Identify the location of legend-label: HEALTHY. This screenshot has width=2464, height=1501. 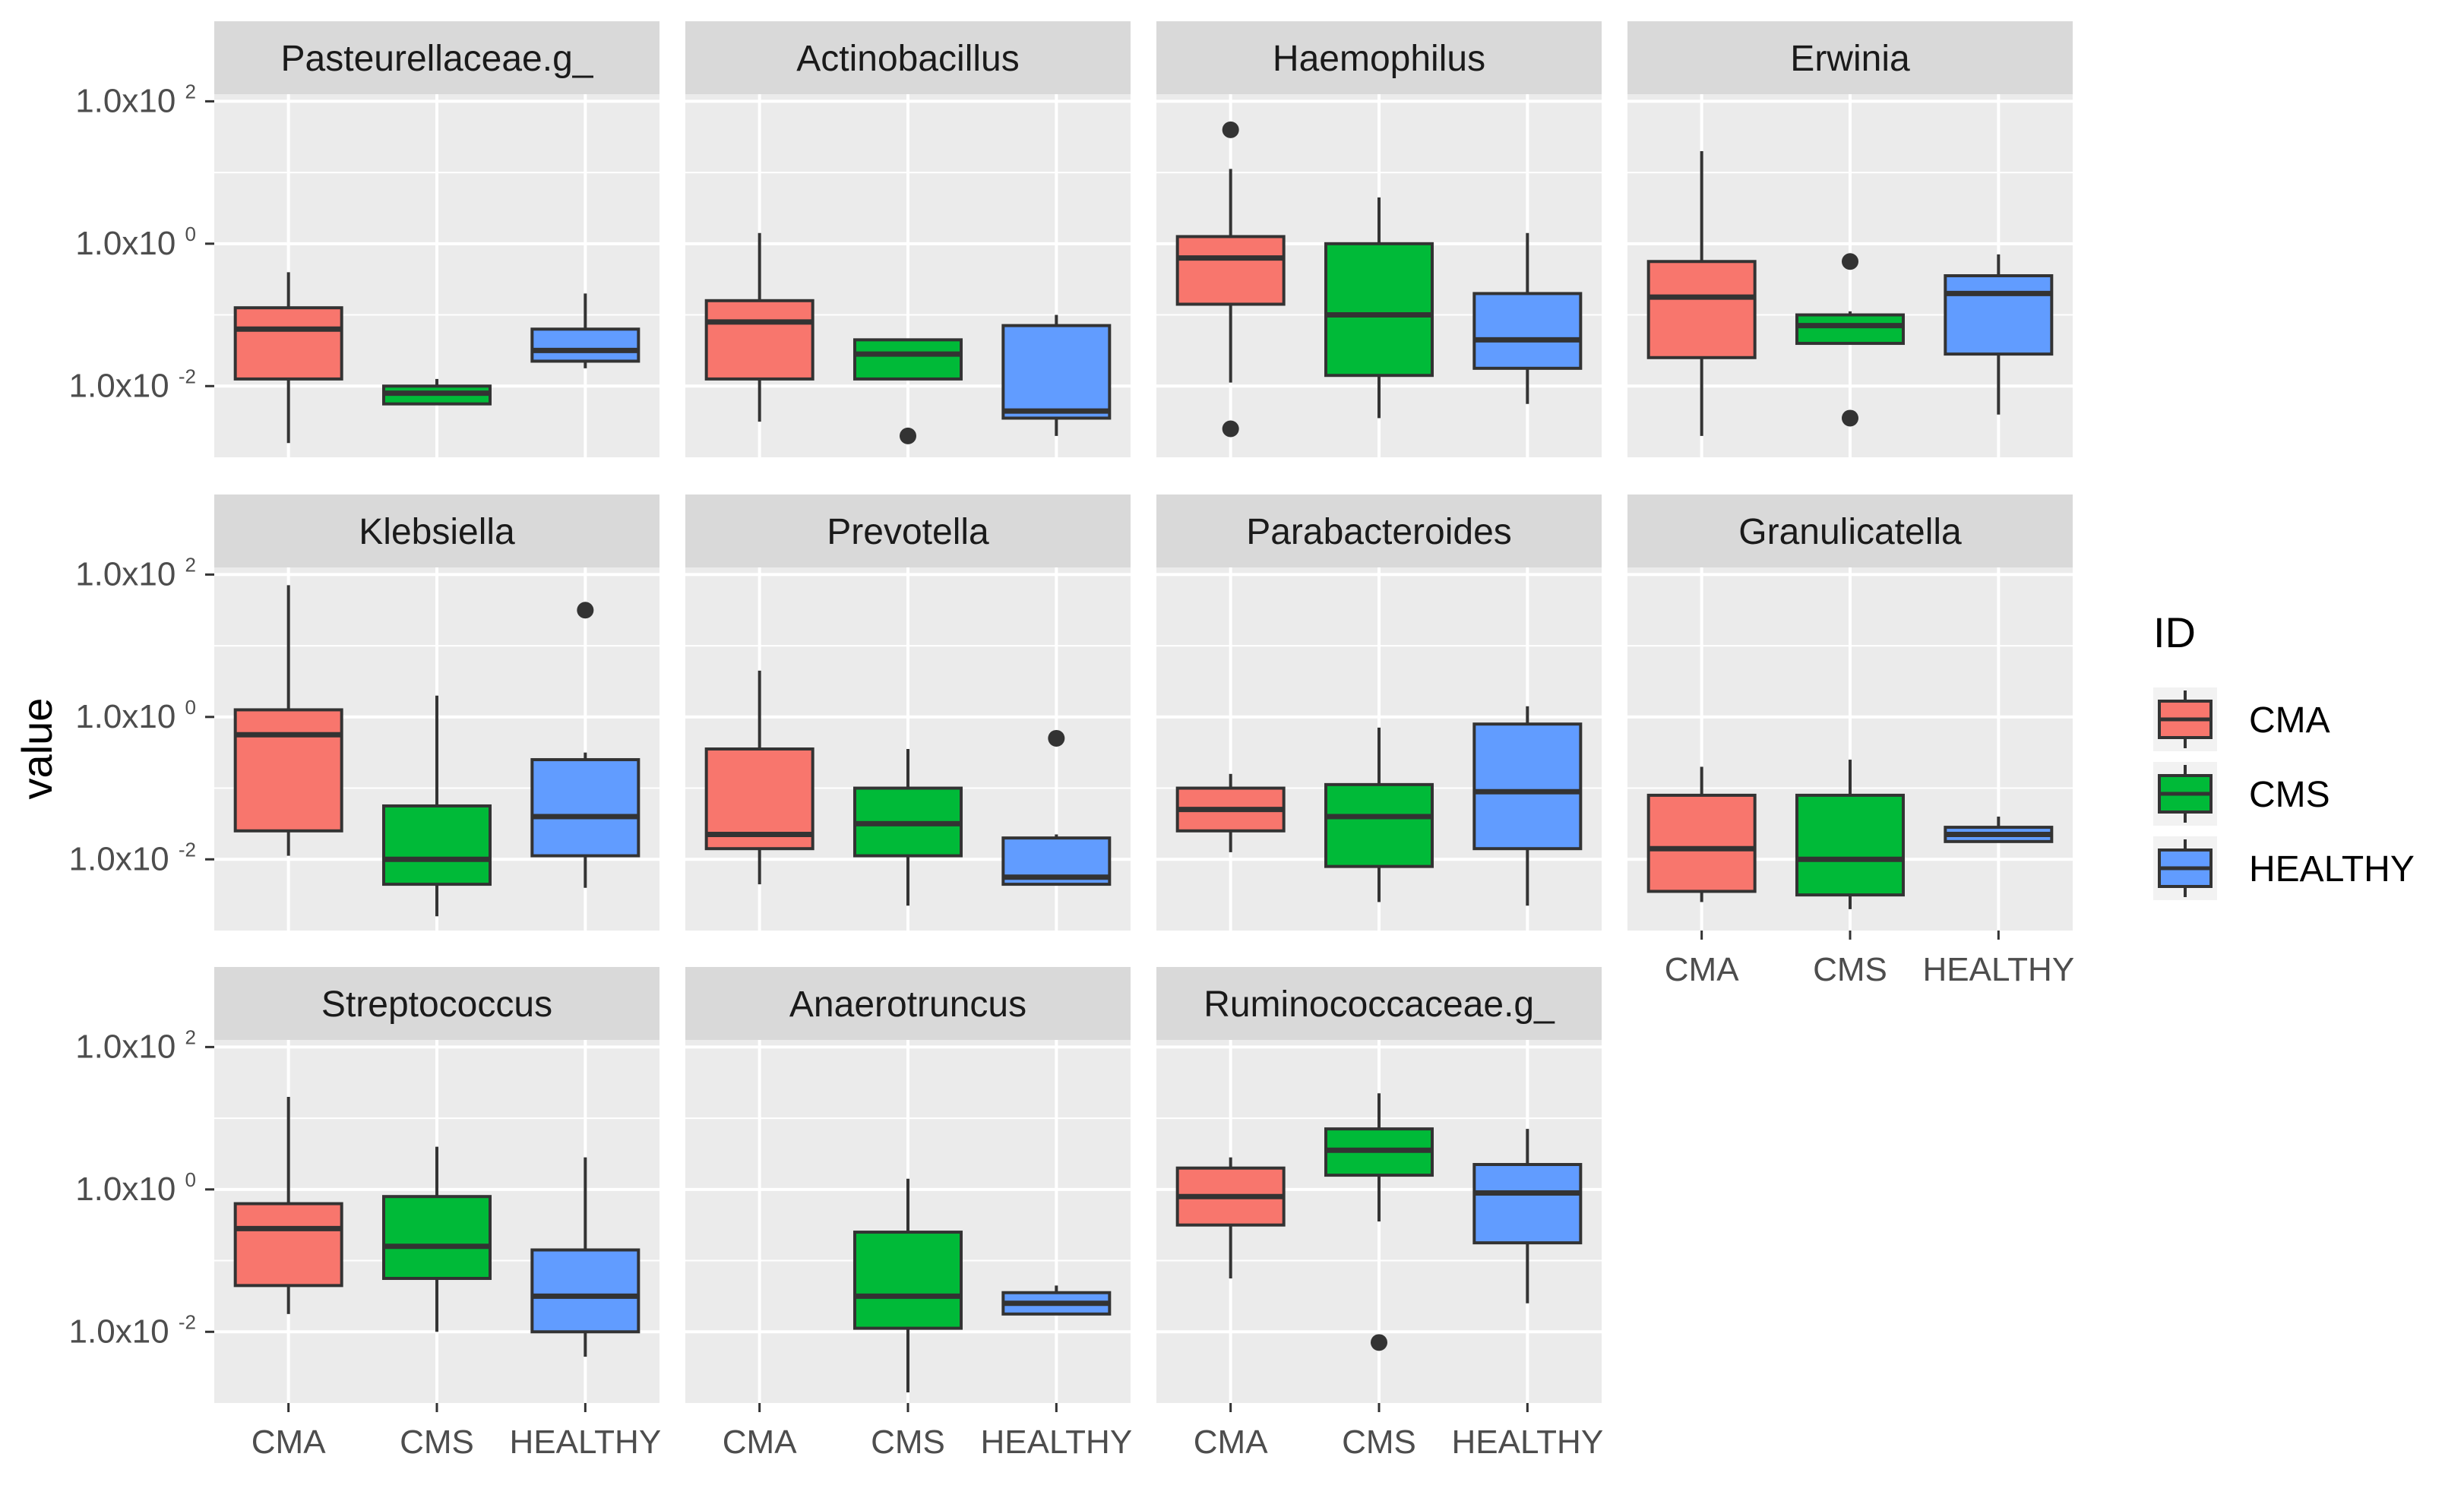
(2332, 869).